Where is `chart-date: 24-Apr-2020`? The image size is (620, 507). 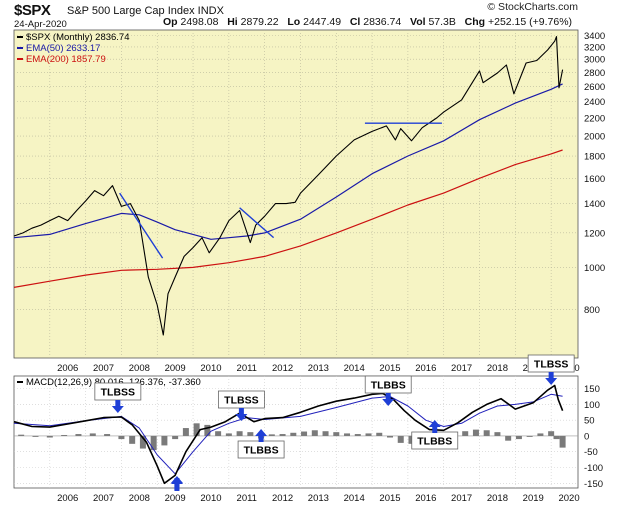 chart-date: 24-Apr-2020 is located at coordinates (40, 24).